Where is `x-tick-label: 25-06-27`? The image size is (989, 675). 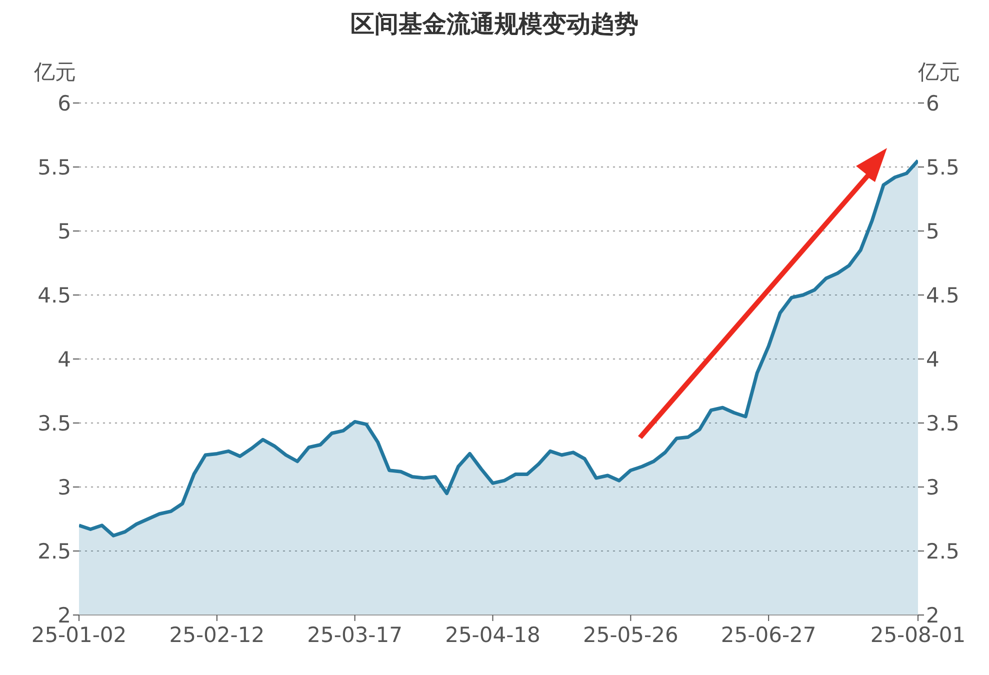
x-tick-label: 25-06-27 is located at coordinates (768, 634).